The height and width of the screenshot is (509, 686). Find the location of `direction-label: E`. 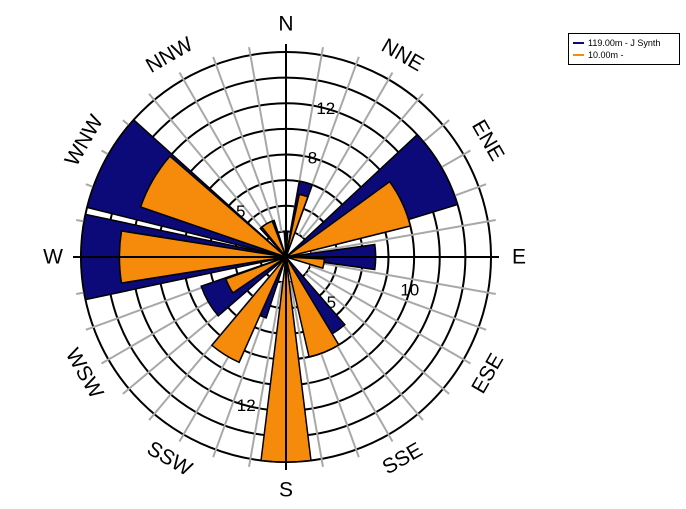

direction-label: E is located at coordinates (519, 257).